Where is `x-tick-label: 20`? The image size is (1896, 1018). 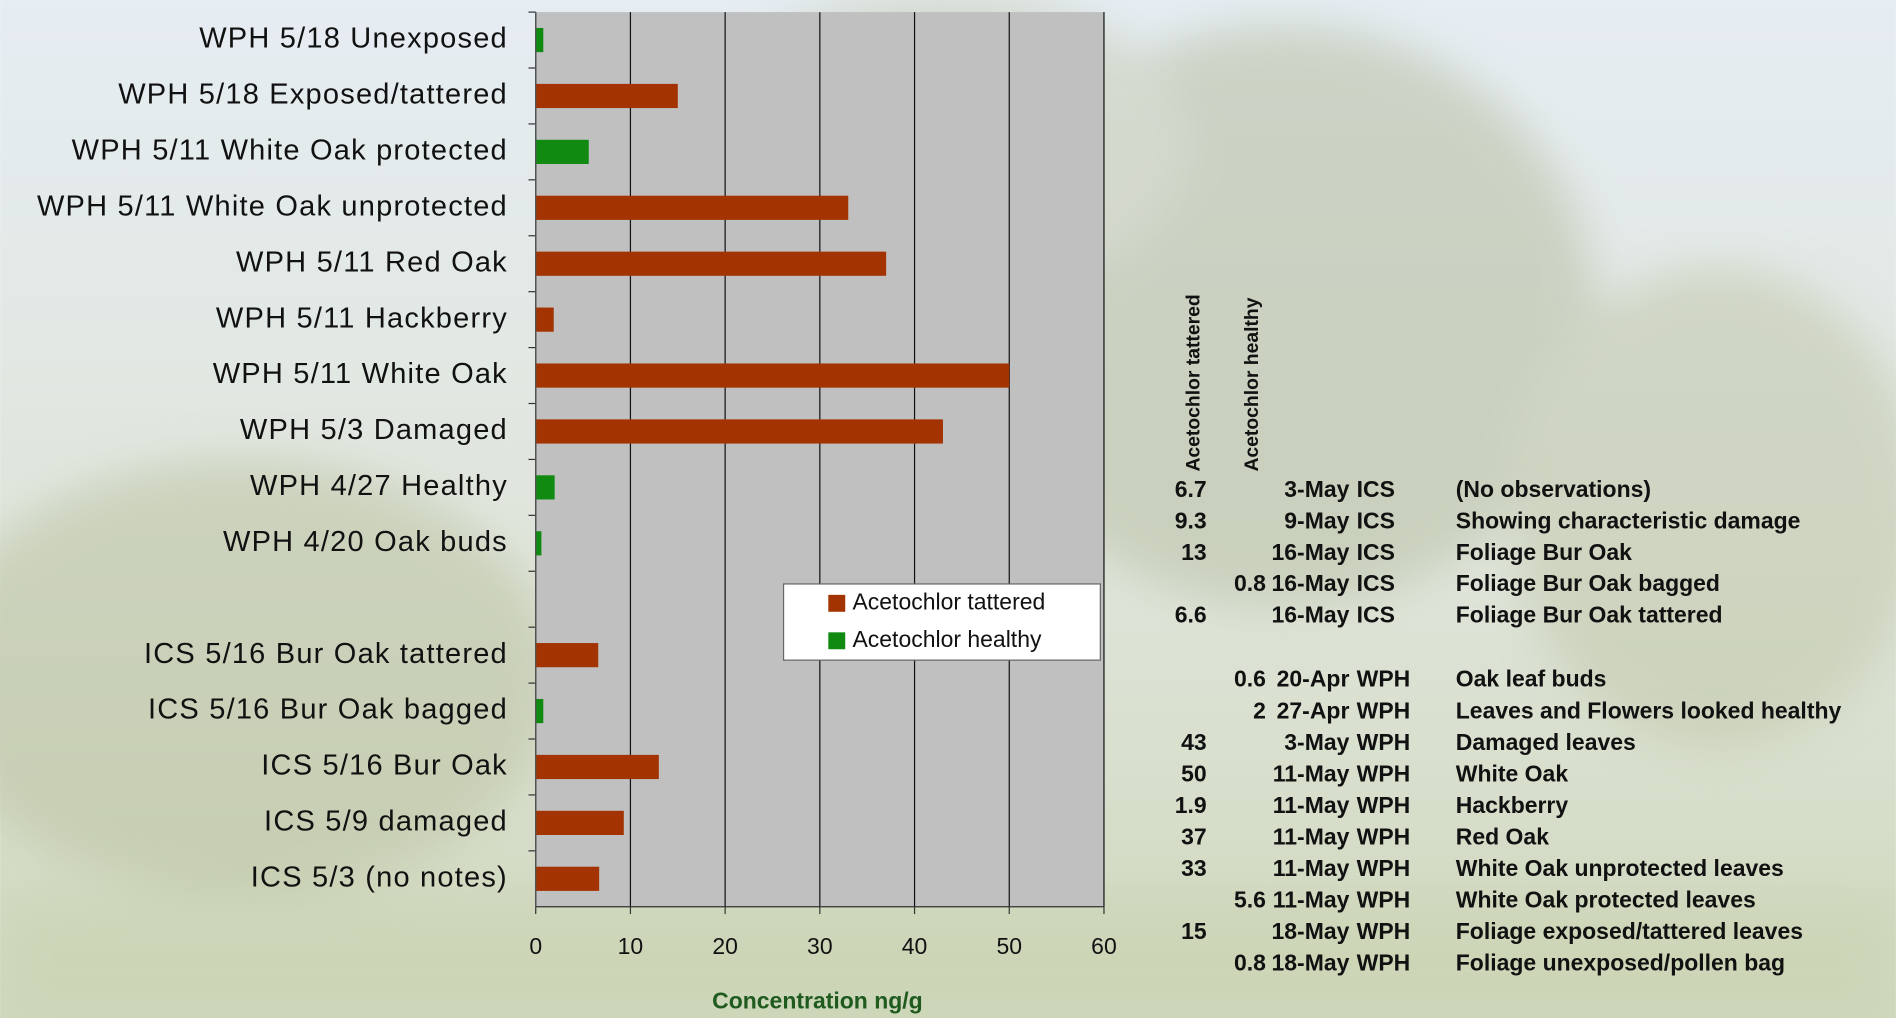
x-tick-label: 20 is located at coordinates (725, 946).